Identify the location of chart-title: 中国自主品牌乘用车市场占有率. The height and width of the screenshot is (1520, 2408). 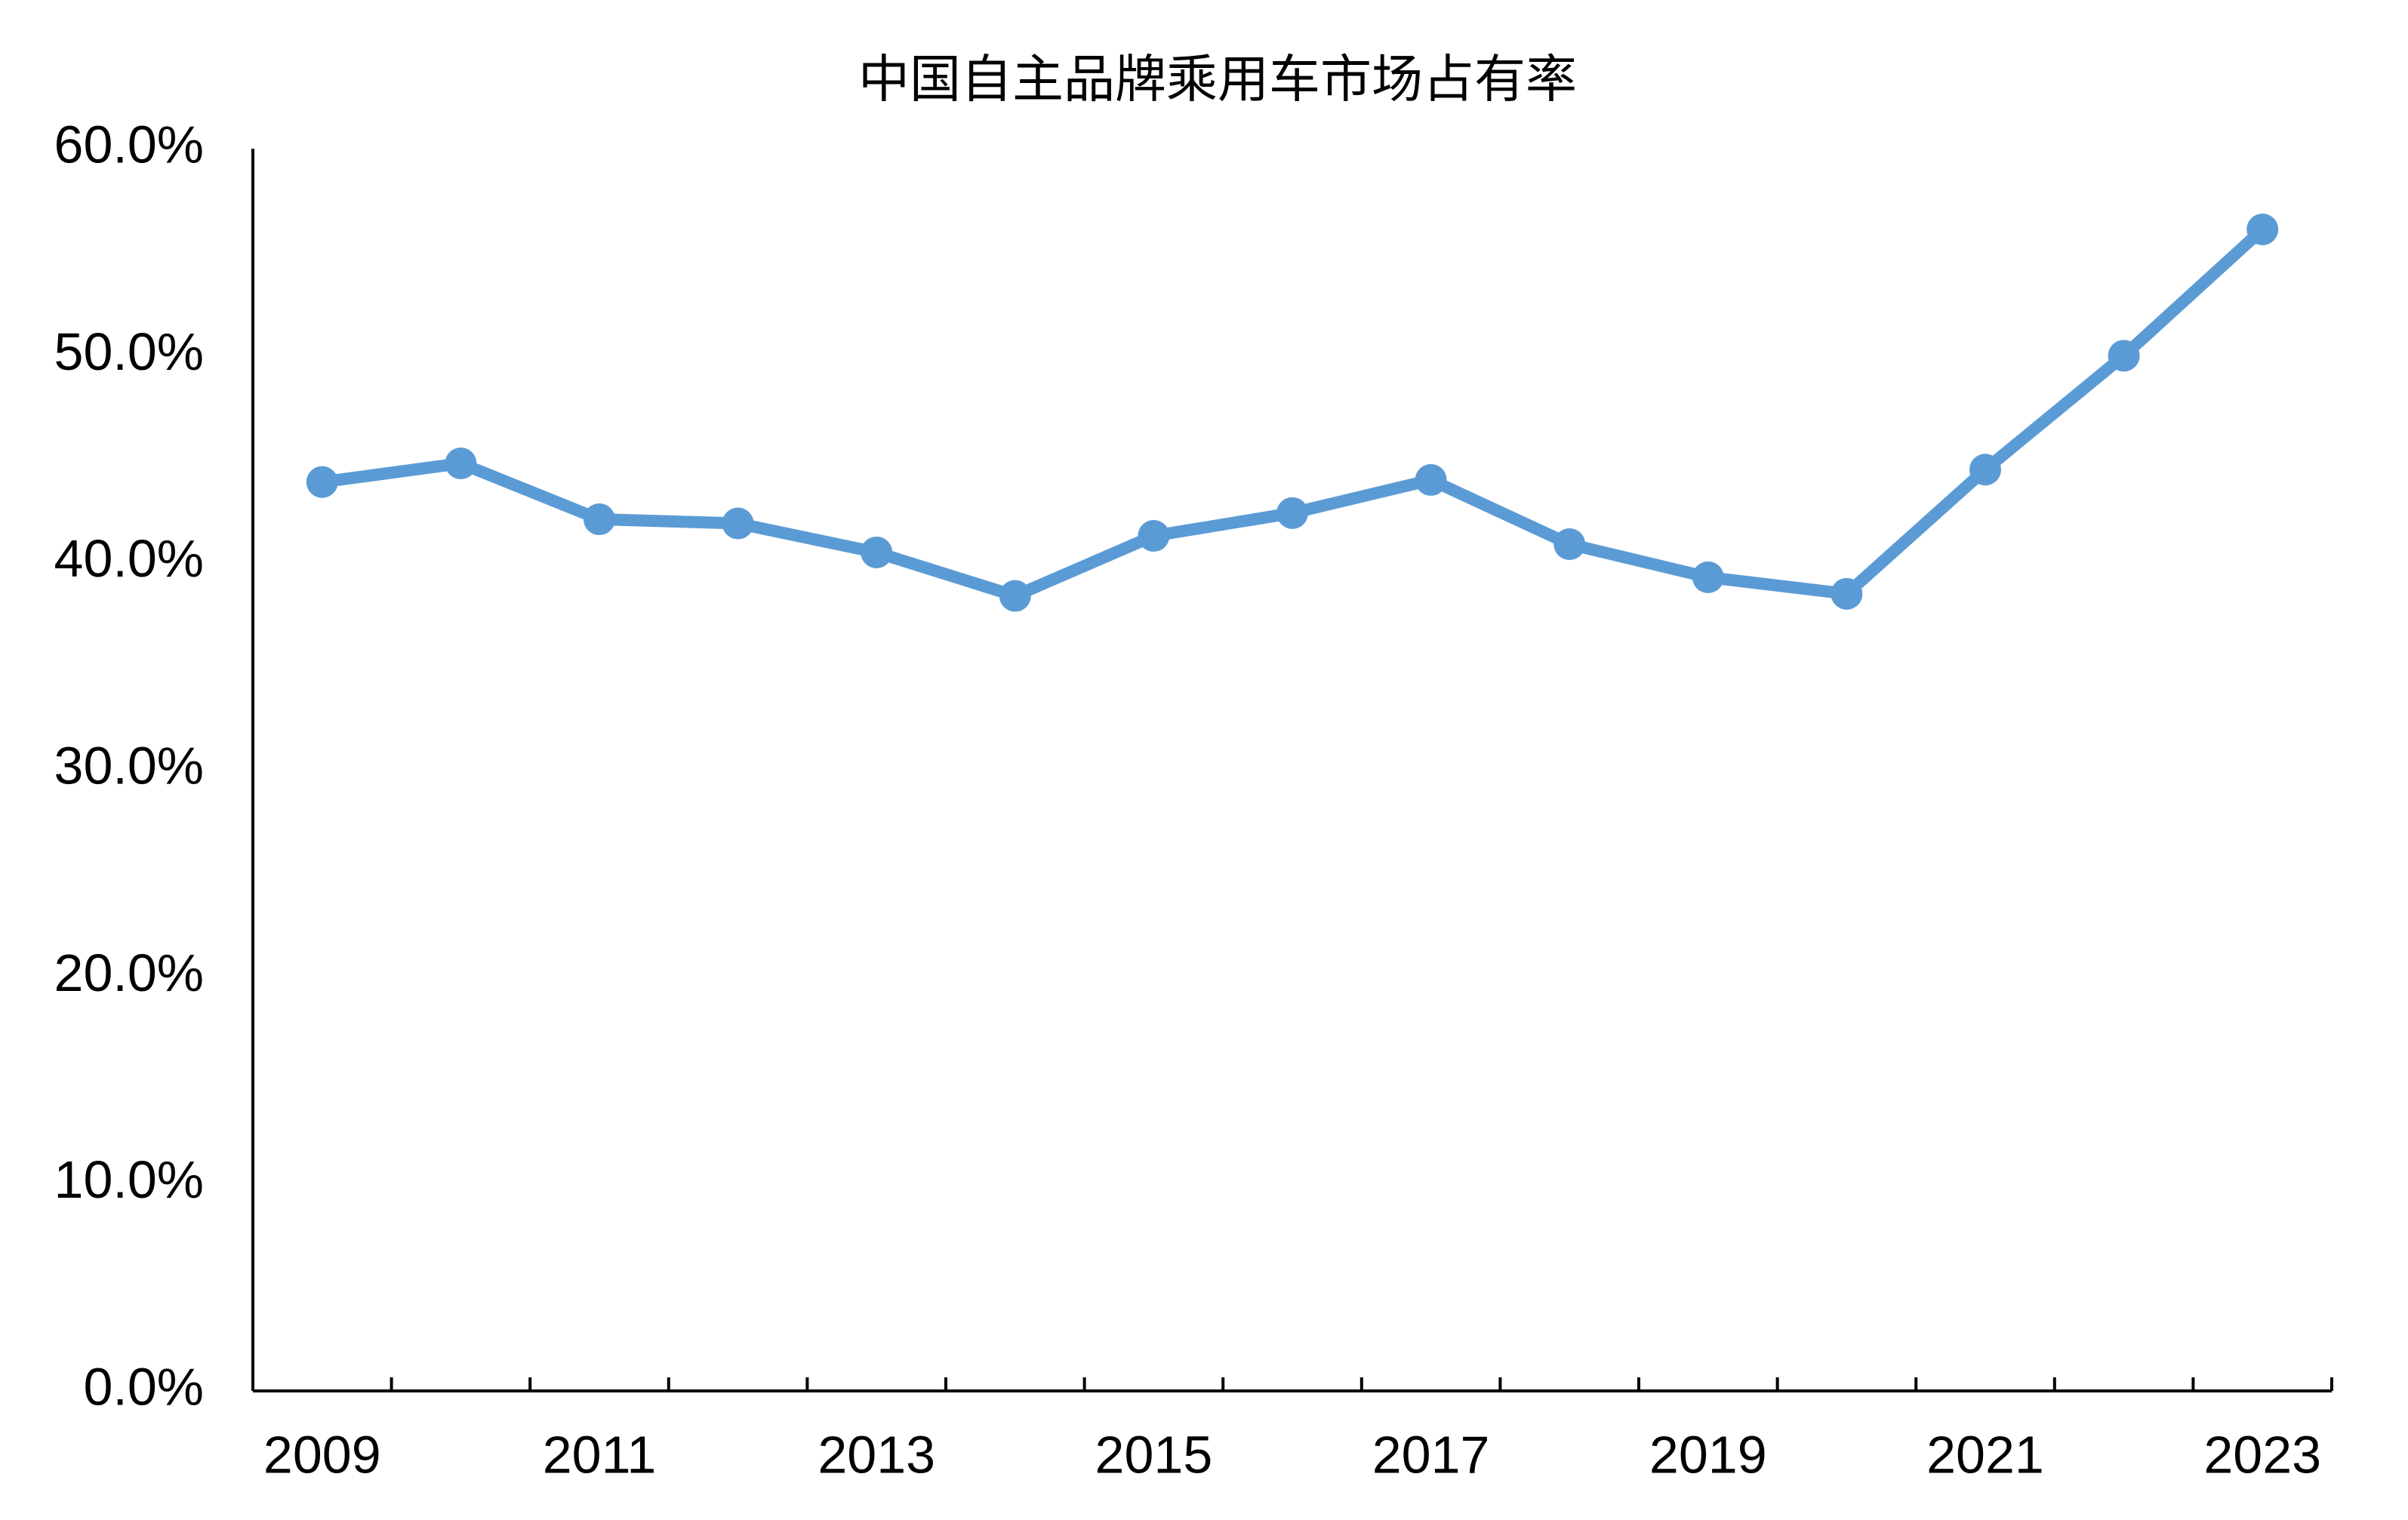
(1217, 80).